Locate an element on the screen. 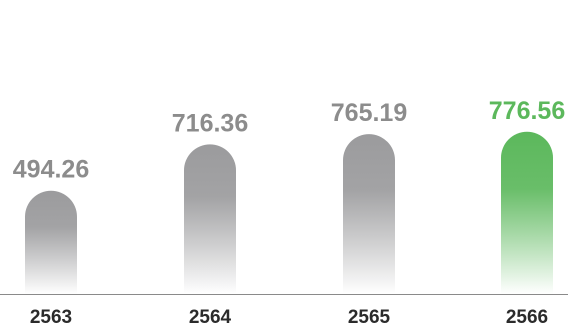  x-tick-2565: 2565 is located at coordinates (369, 317).